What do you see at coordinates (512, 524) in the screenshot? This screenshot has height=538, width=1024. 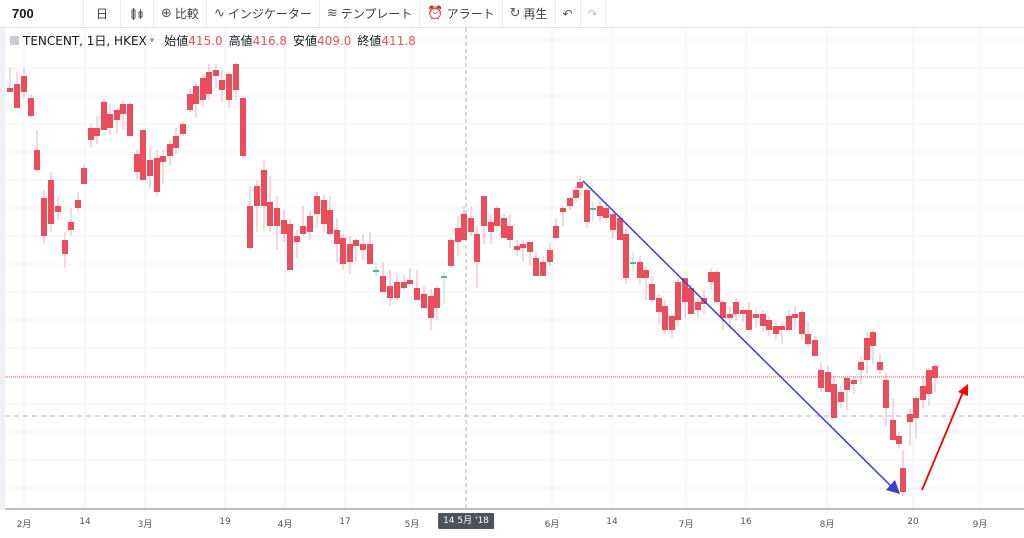 I see `time-axis: 2月 14 3月 19 4月 17 5月 6月 14 7月 16 8月 20 9月 14 5月 '18` at bounding box center [512, 524].